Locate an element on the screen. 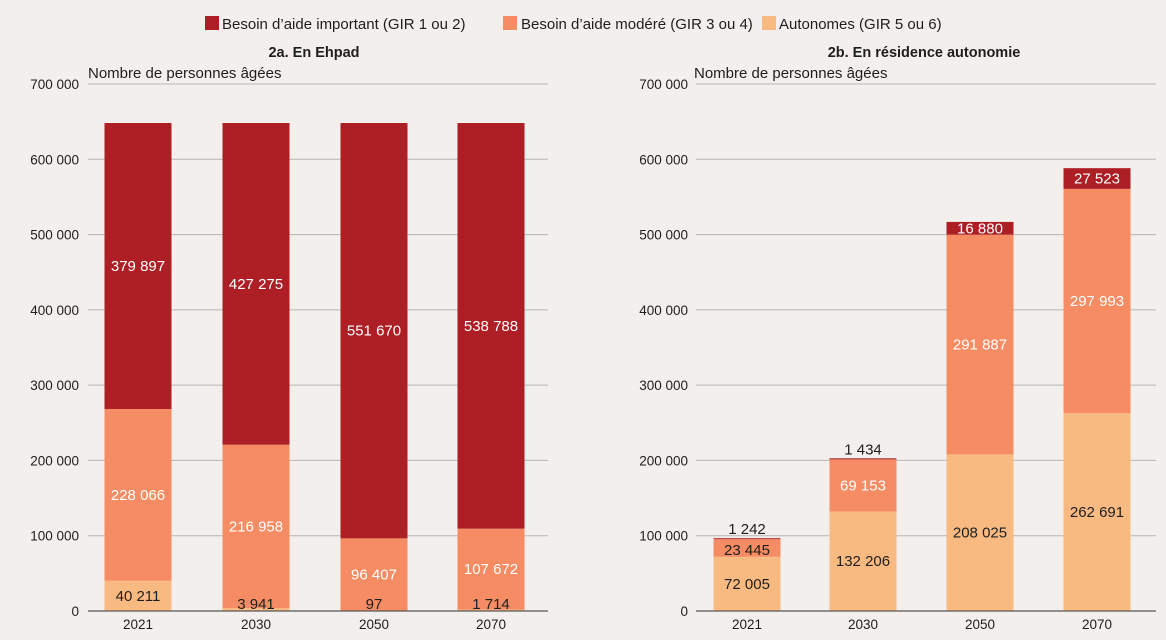 This screenshot has width=1166, height=640. data-label: 16 880 is located at coordinates (980, 228).